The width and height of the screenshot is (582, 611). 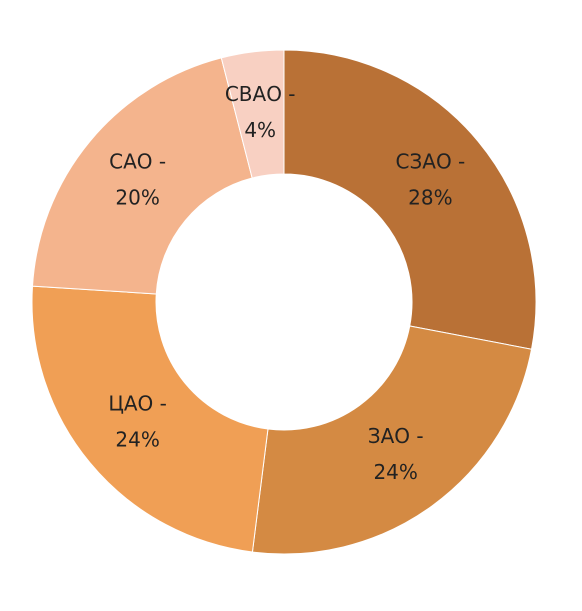 What do you see at coordinates (137, 404) in the screenshot?
I see `slice-category-label: ЦАО -` at bounding box center [137, 404].